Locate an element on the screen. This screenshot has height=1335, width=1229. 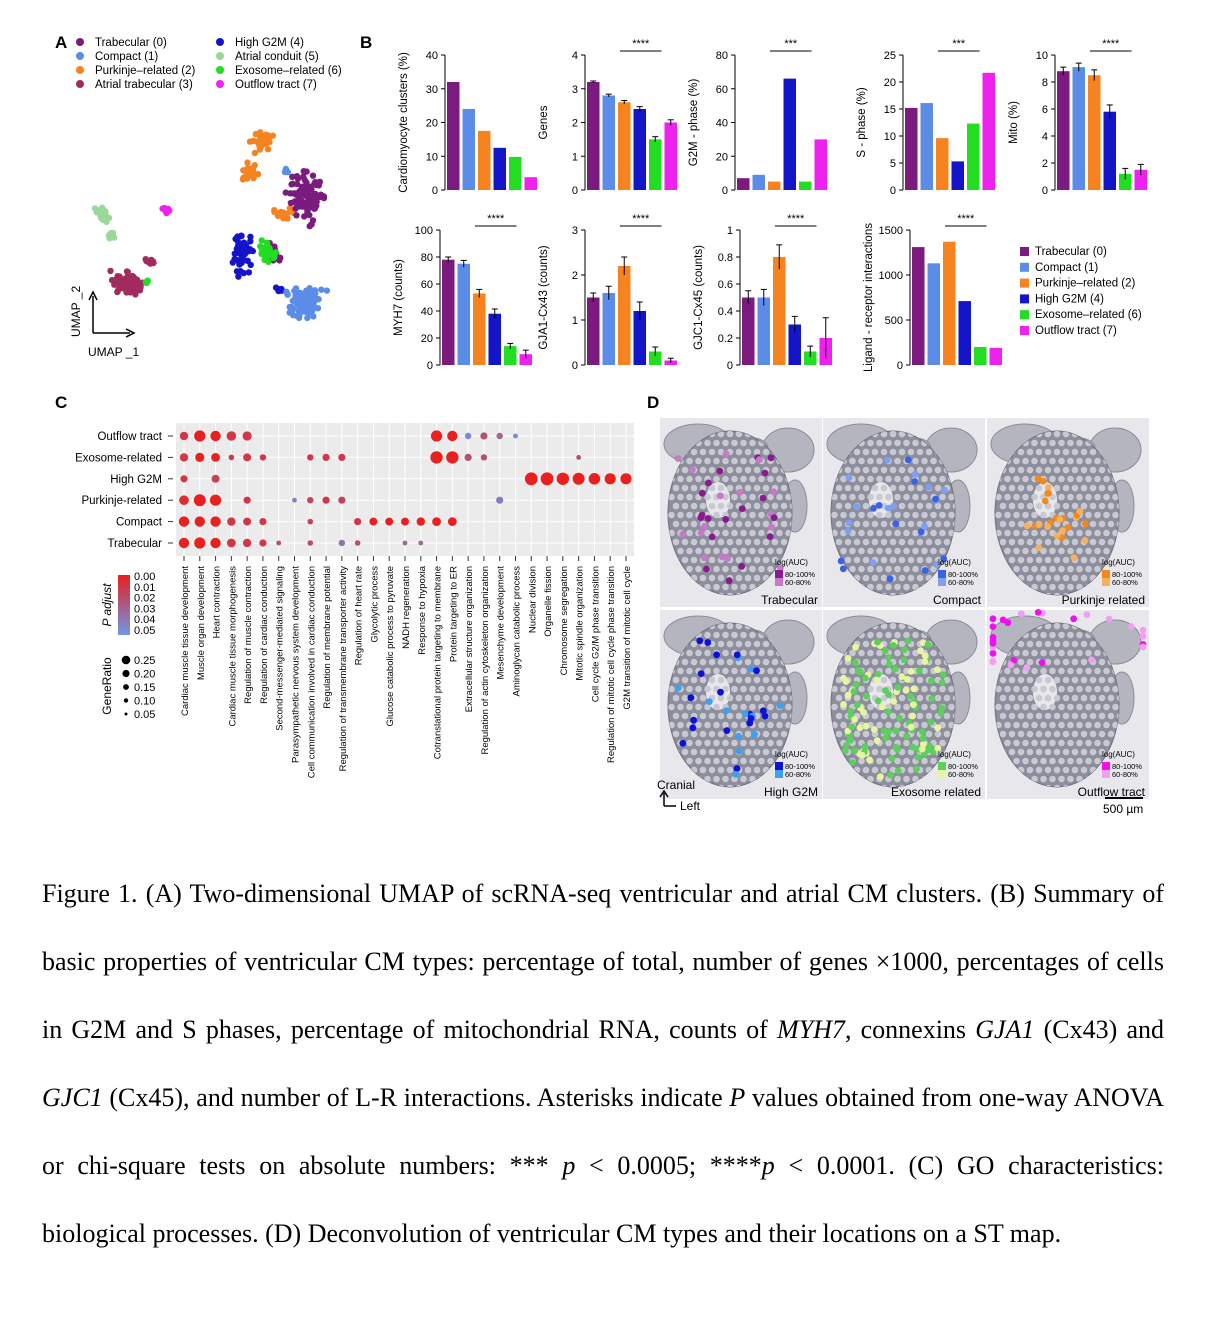
auc-legend-low: 60-80% is located at coordinates (1125, 774).